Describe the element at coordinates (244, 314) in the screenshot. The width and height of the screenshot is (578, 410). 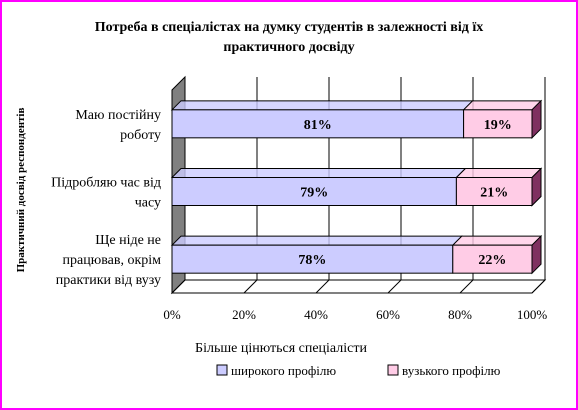
I see `x-tick-label: 20%` at that location.